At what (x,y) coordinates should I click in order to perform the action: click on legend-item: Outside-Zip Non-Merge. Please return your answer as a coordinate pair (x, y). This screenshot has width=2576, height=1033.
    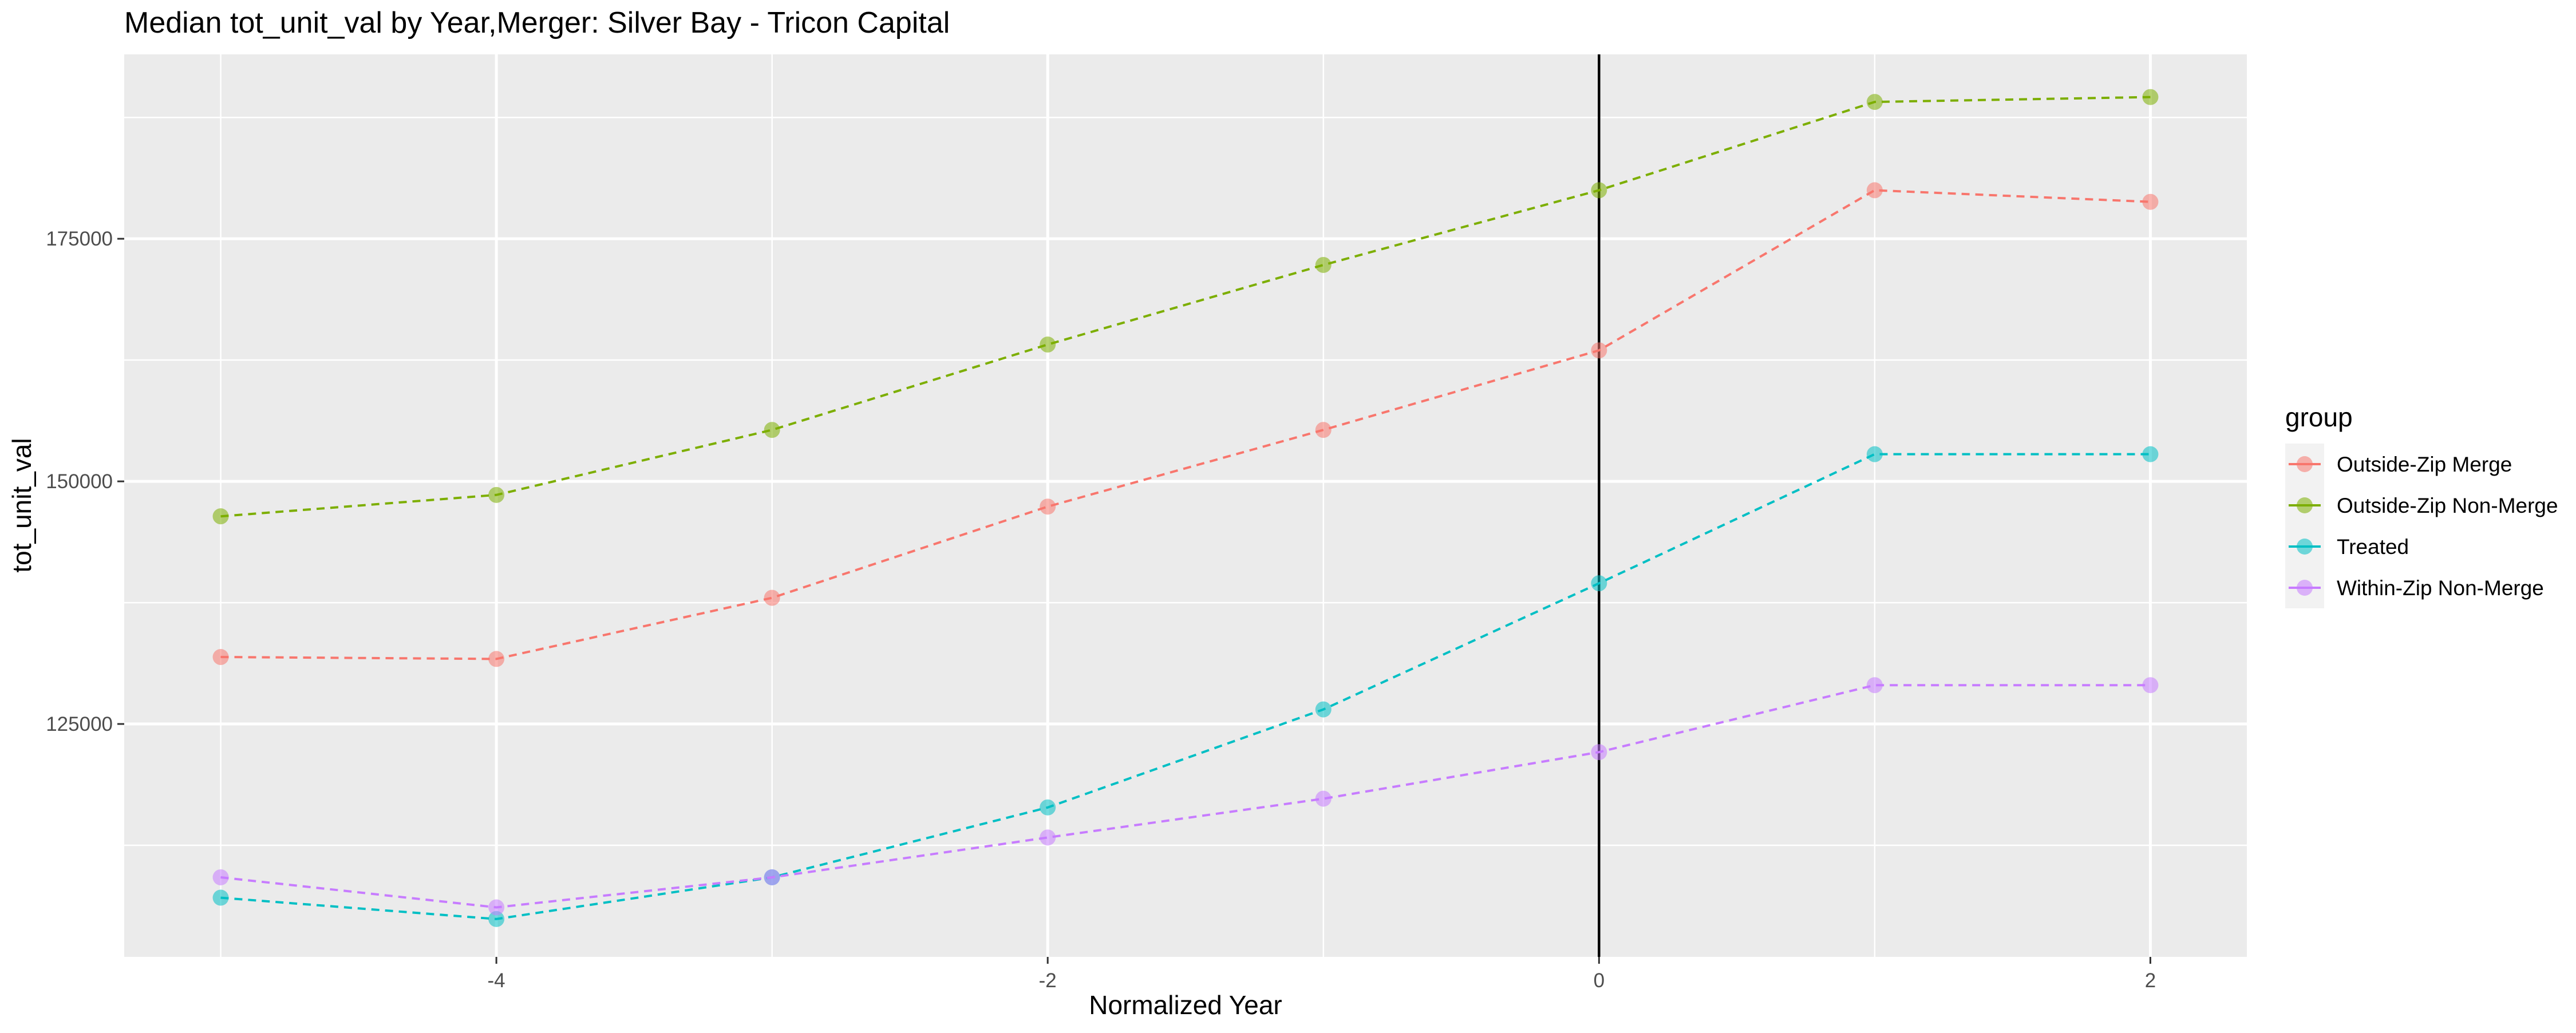
    Looking at the image, I should click on (2421, 505).